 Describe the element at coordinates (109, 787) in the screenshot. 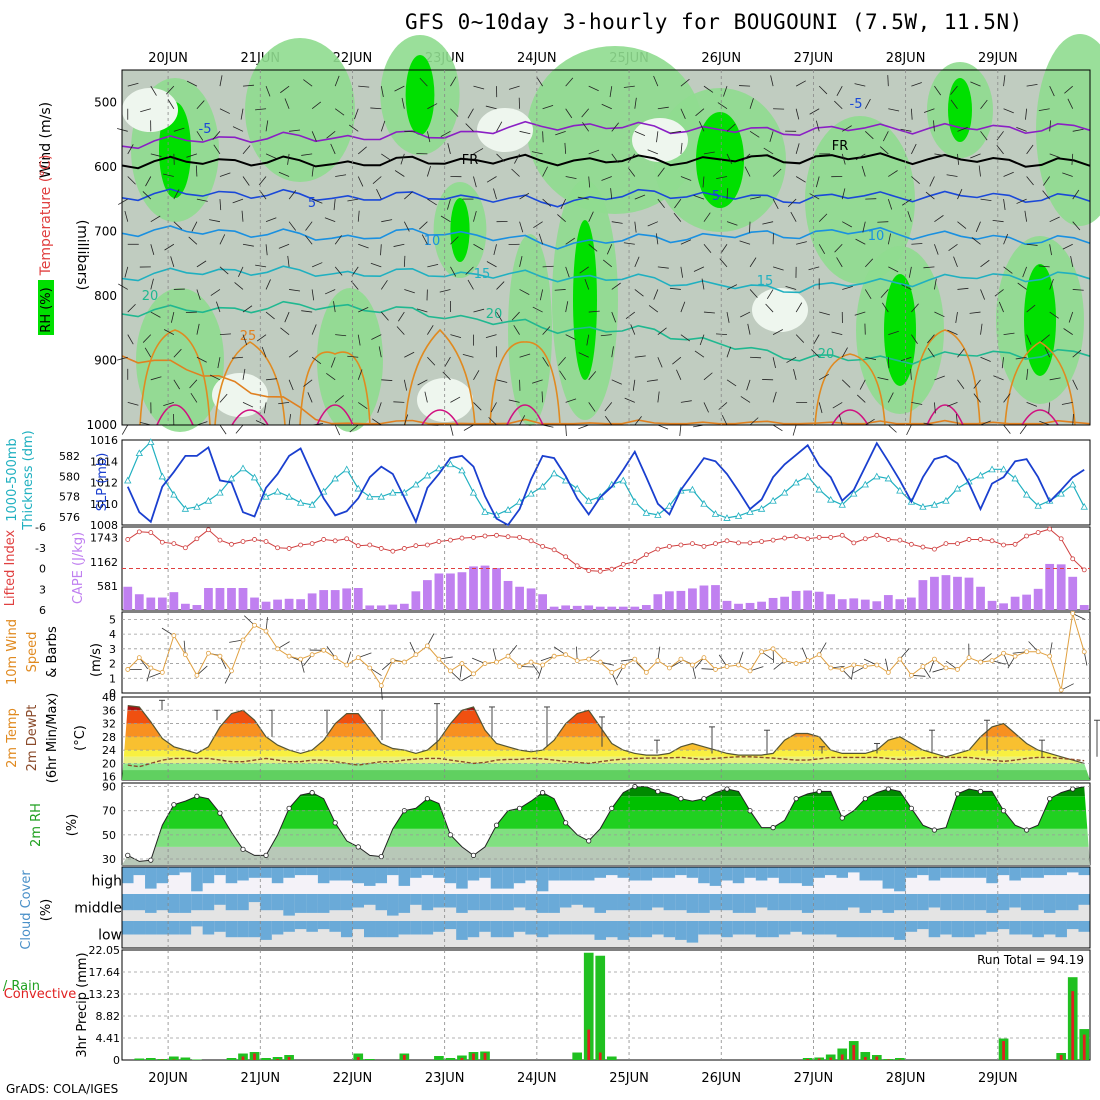

I see `rh-tick: 90` at that location.